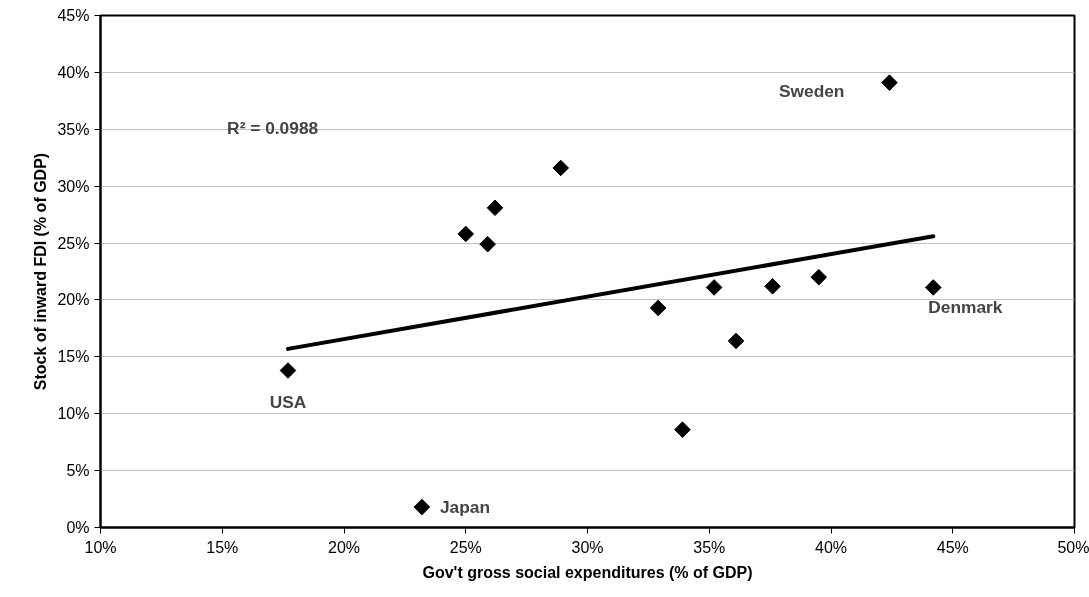 This screenshot has height=597, width=1089. What do you see at coordinates (73, 300) in the screenshot?
I see `y-tick-label: 20%` at bounding box center [73, 300].